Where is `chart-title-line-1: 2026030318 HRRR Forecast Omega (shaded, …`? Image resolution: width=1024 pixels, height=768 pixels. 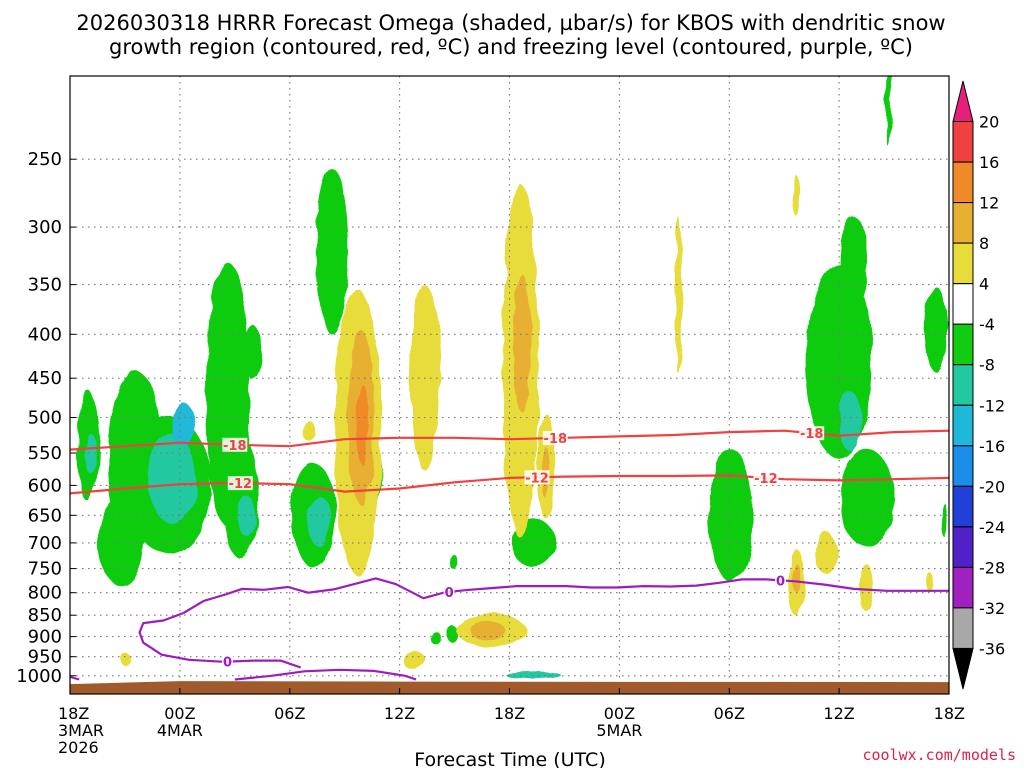
chart-title-line-1: 2026030318 HRRR Forecast Omega (shaded, … is located at coordinates (510, 23).